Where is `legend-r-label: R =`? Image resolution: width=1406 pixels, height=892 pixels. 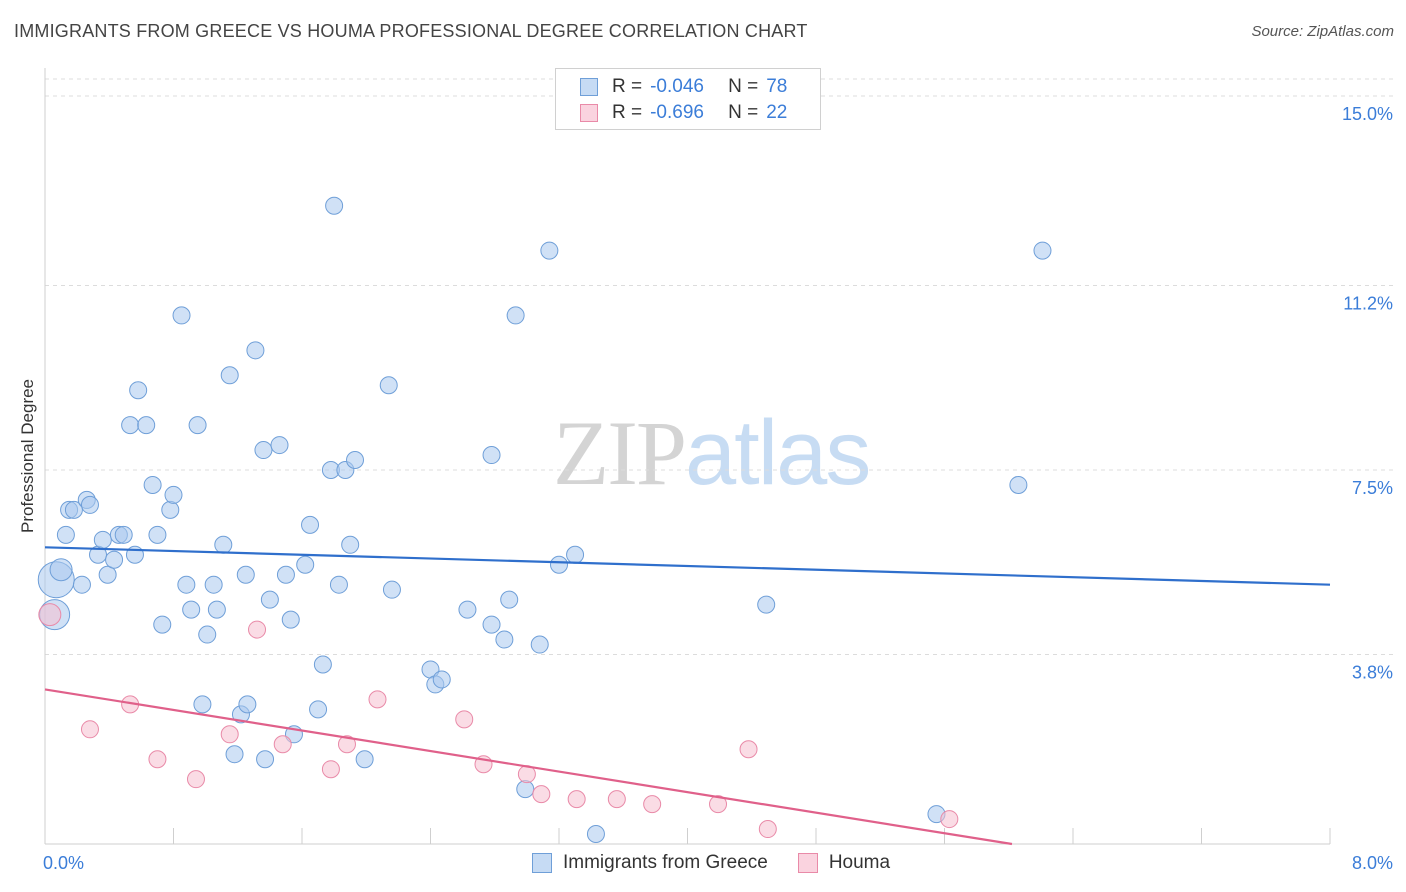
legend-r-label: R = is located at coordinates (627, 86).